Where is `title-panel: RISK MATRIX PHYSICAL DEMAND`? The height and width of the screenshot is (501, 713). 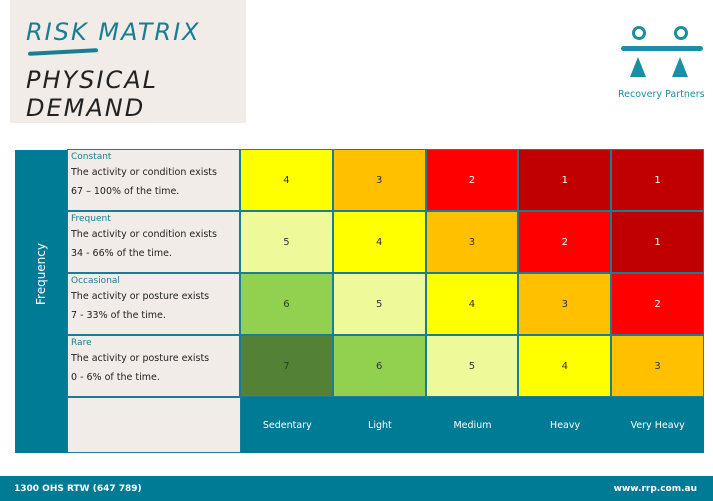
title-panel: RISK MATRIX PHYSICAL DEMAND is located at coordinates (128, 61).